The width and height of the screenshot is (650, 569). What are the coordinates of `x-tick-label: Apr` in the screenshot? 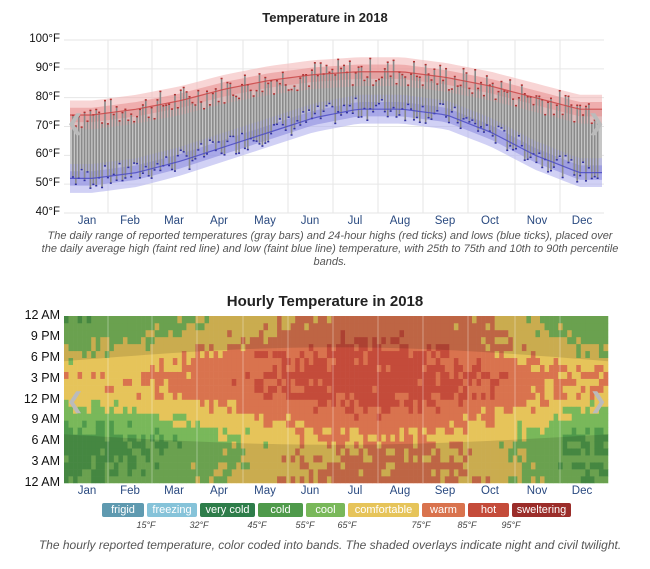 It's located at (219, 221).